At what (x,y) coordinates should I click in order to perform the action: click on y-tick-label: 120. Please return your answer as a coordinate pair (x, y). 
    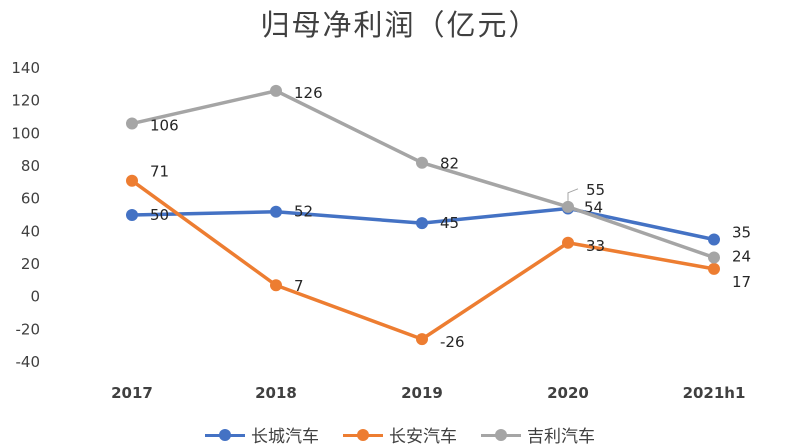
    Looking at the image, I should click on (25, 101).